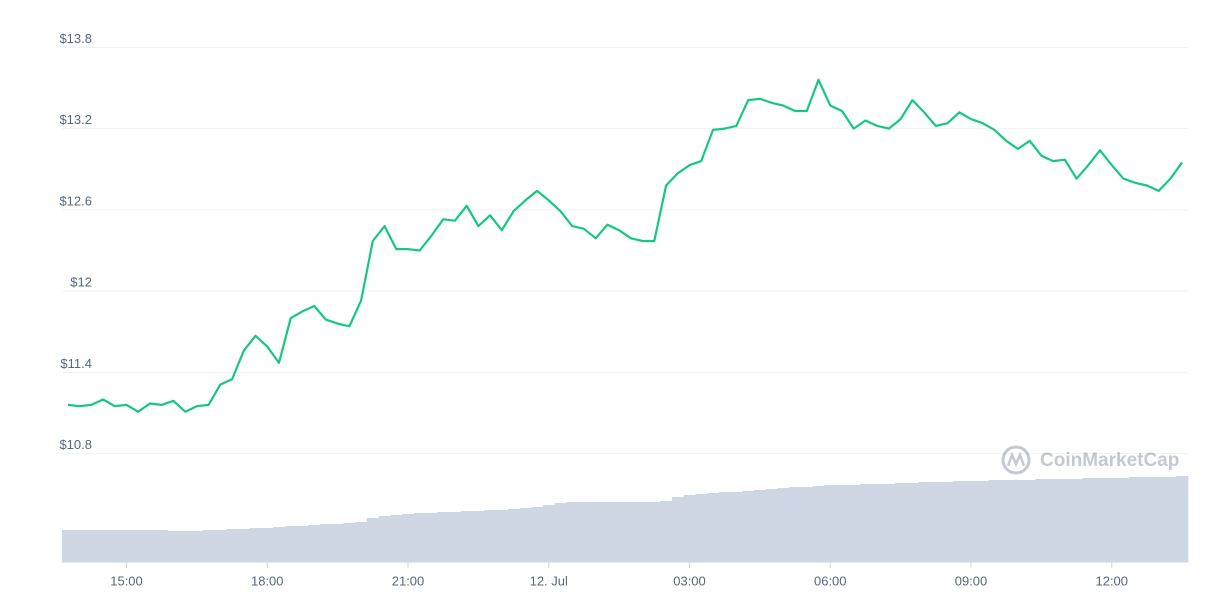 Image resolution: width=1214 pixels, height=614 pixels. Describe the element at coordinates (126, 580) in the screenshot. I see `x-tick-label: 15:00` at that location.